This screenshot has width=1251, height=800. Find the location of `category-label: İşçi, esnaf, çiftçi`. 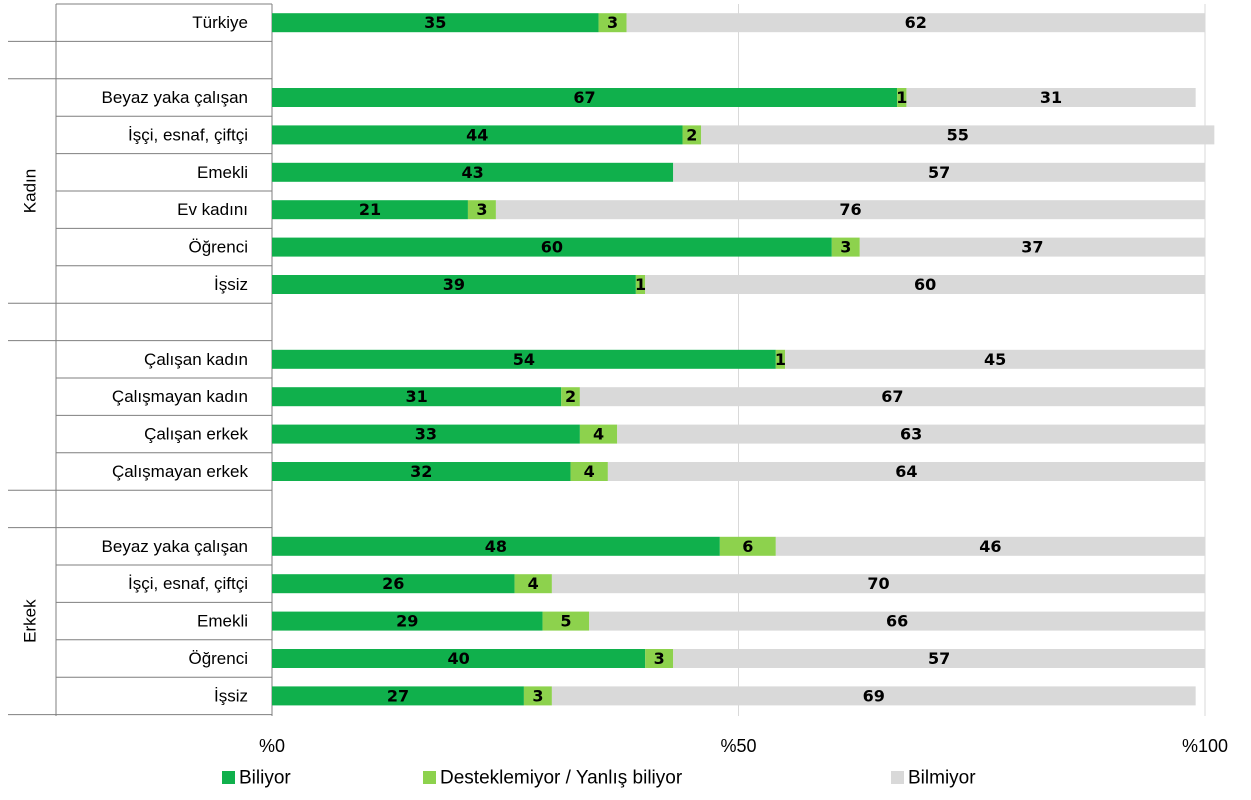

category-label: İşçi, esnaf, çiftçi is located at coordinates (188, 134).